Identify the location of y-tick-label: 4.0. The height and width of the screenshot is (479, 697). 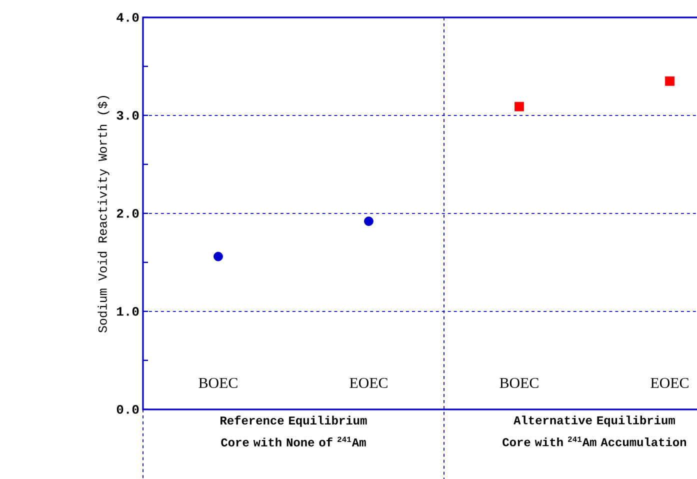
(127, 17).